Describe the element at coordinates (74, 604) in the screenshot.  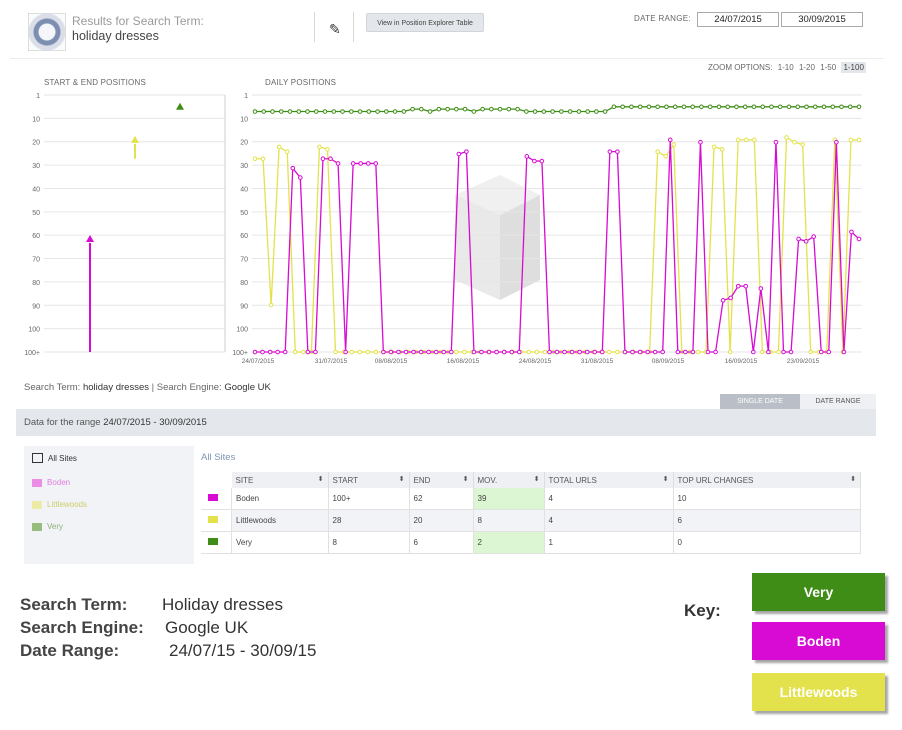
I see `footer-term-label: Search Term:` at that location.